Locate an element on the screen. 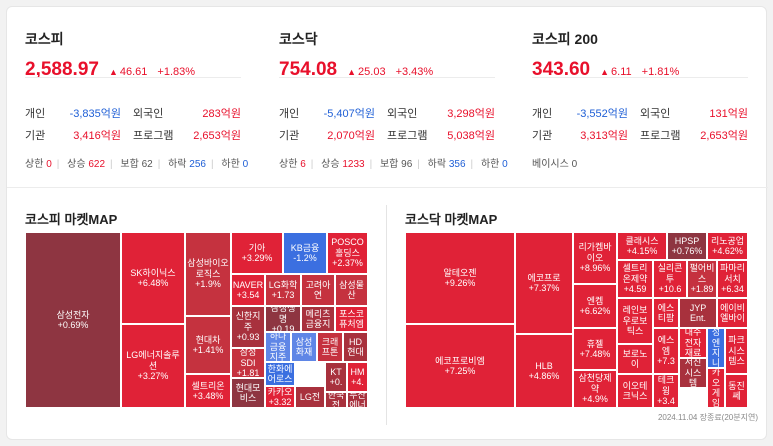 Image resolution: width=773 pixels, height=446 pixels. tile-name: HLB is located at coordinates (544, 365).